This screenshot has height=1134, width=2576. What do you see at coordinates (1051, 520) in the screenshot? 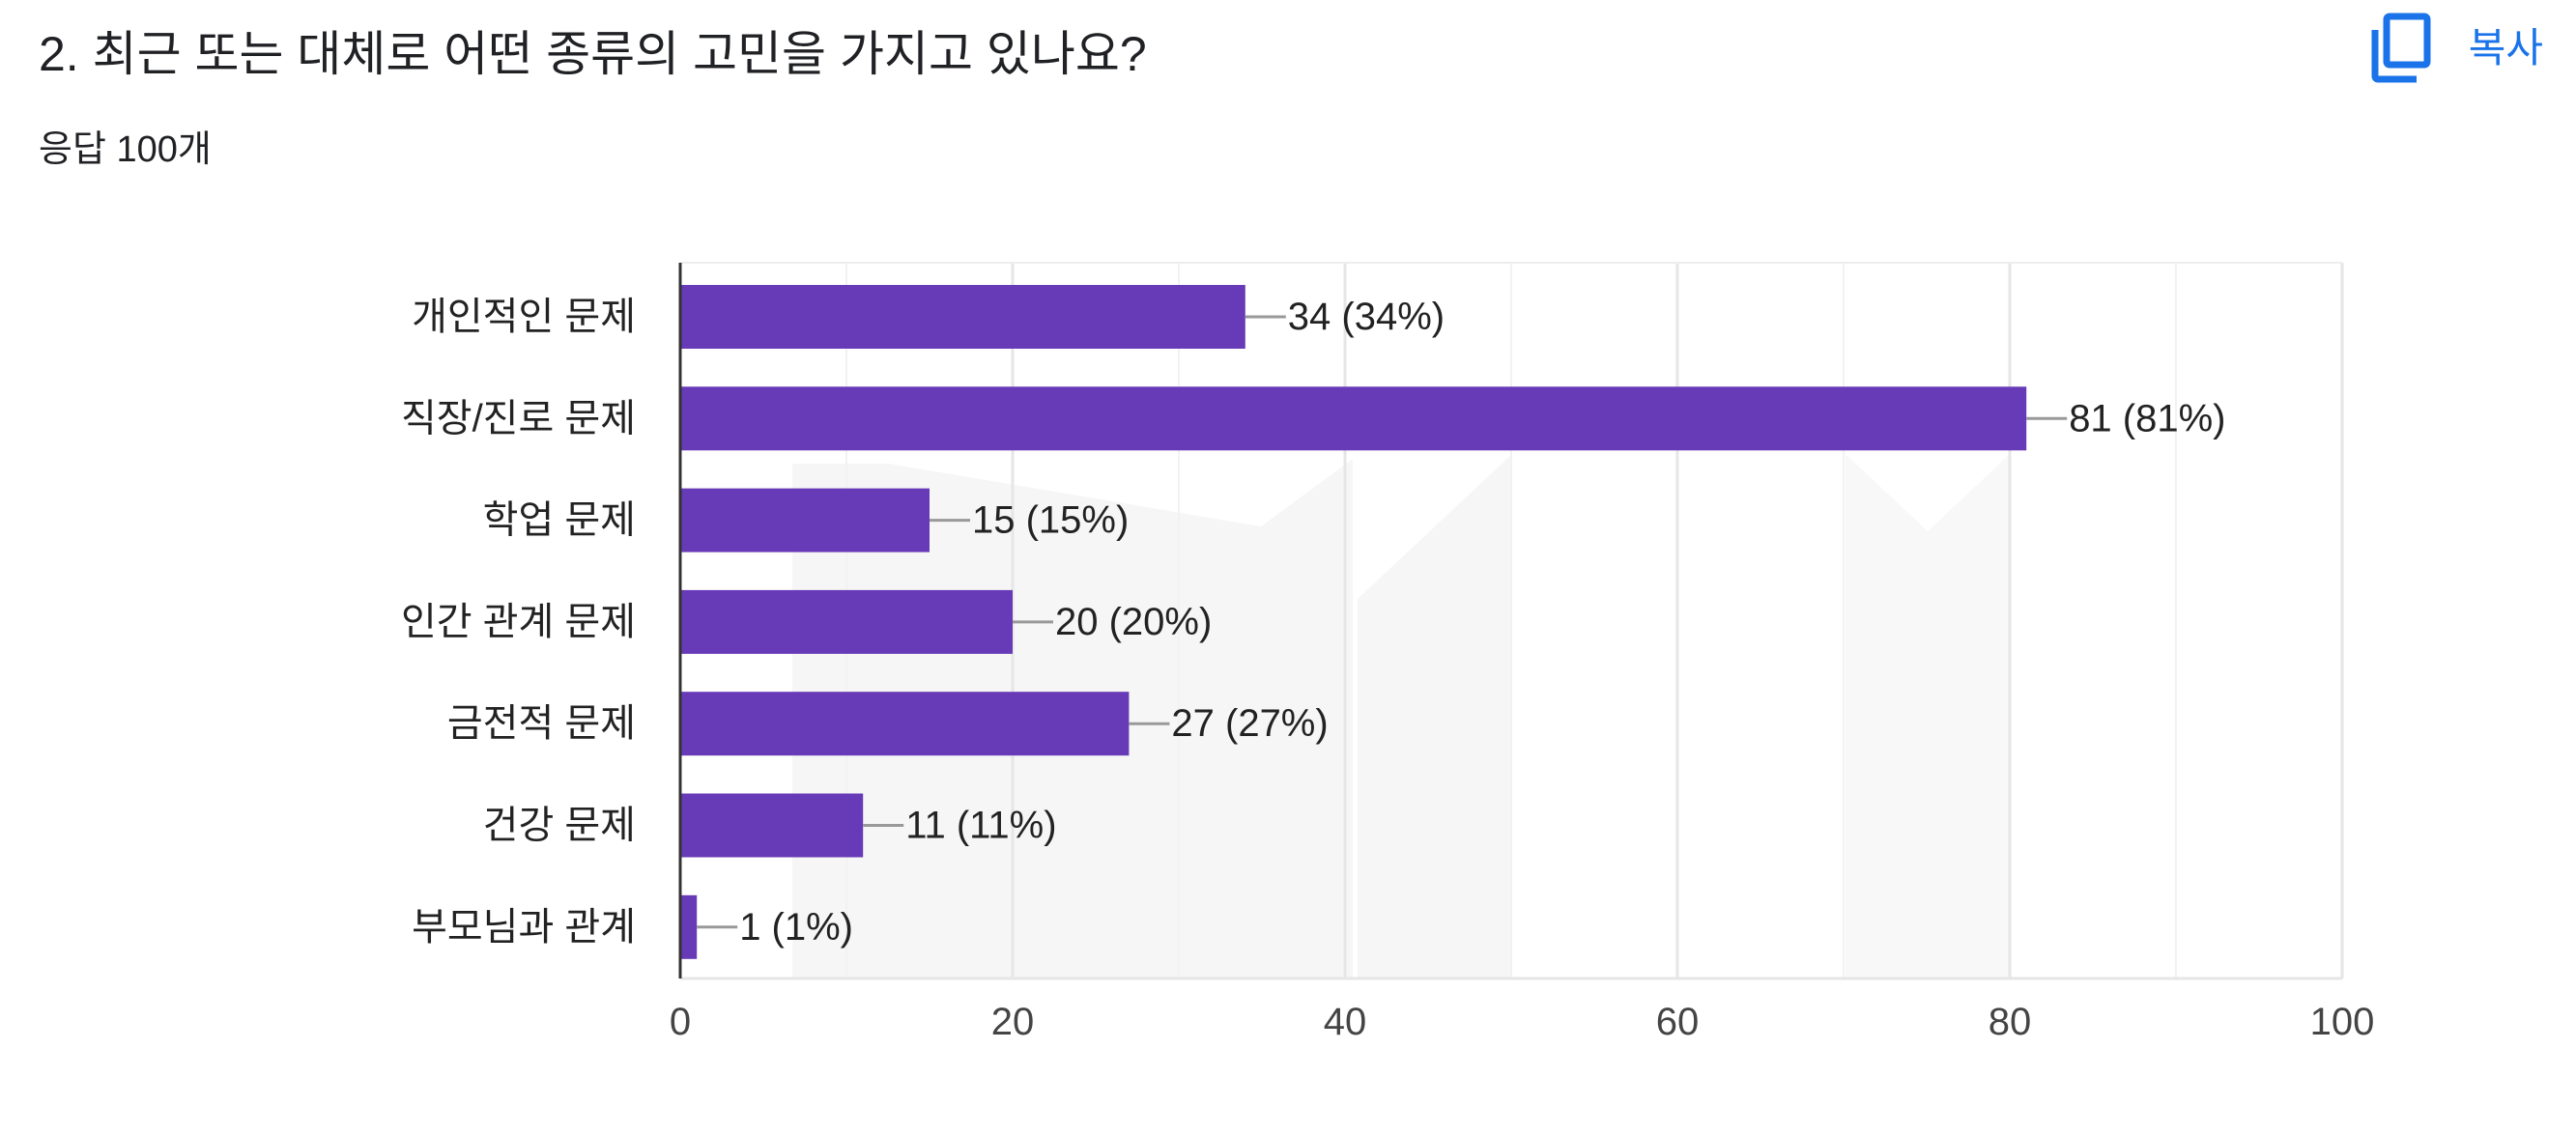
I see `data-label: 15 (15%)` at bounding box center [1051, 520].